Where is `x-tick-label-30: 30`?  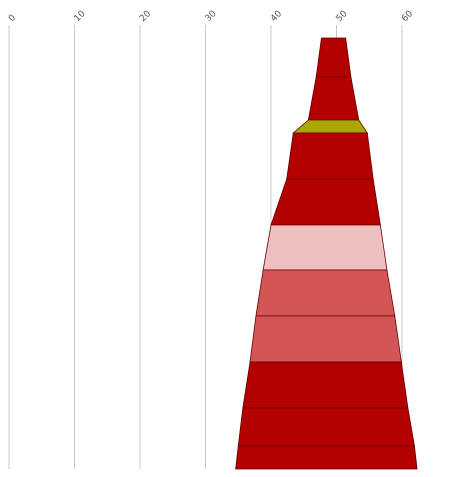 x-tick-label-30: 30 is located at coordinates (211, 16).